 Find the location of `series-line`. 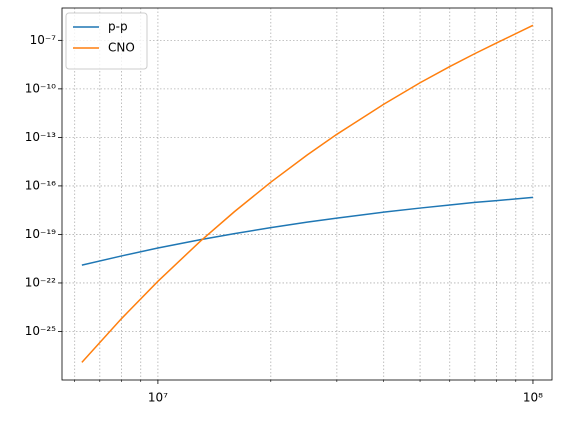

series-line is located at coordinates (307, 231).